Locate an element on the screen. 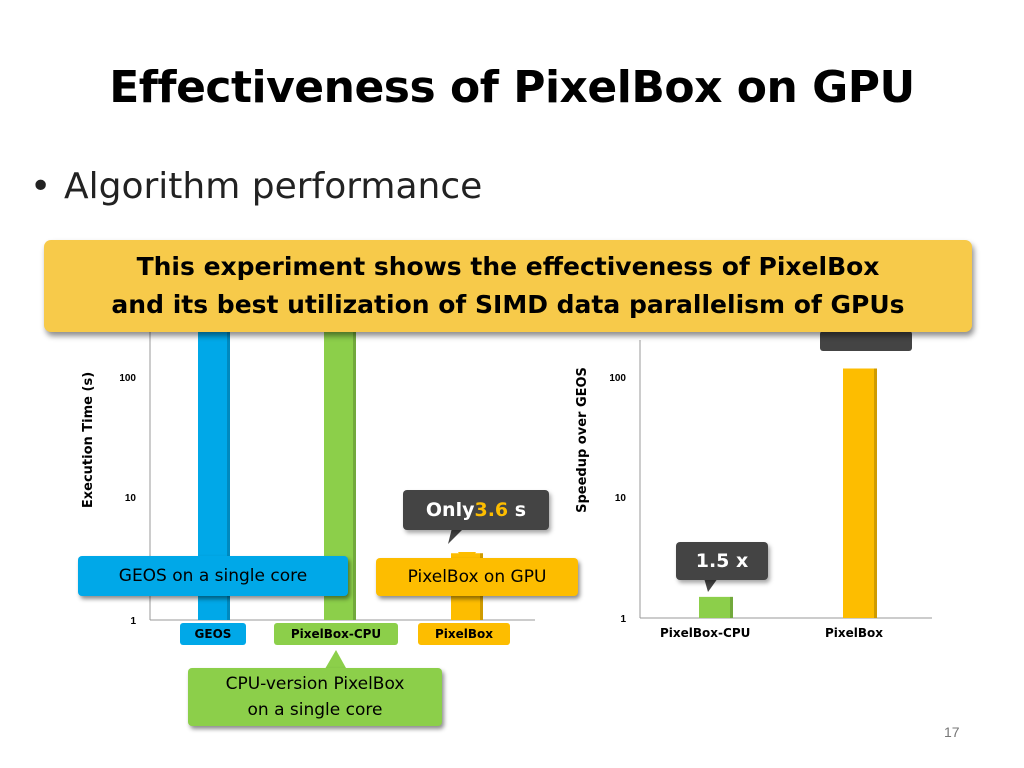  only-value: 3.6 is located at coordinates (491, 510).